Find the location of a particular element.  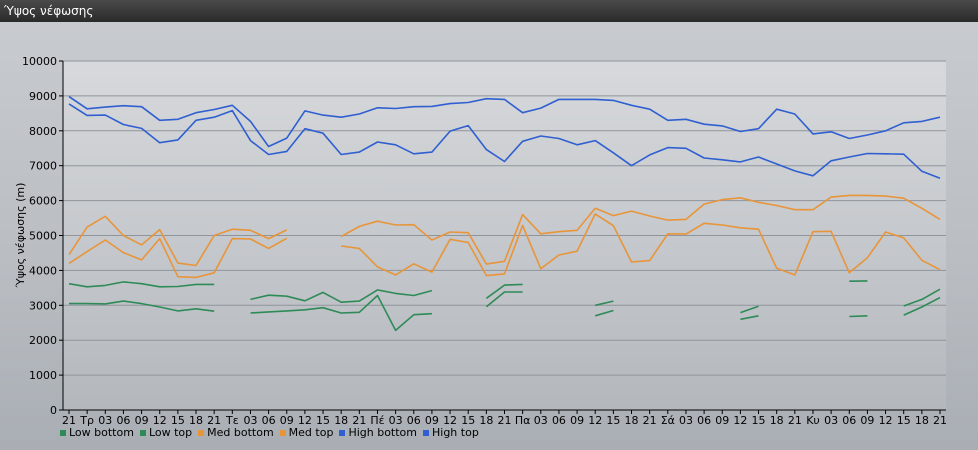

legend-item: High bottom is located at coordinates (378, 432).